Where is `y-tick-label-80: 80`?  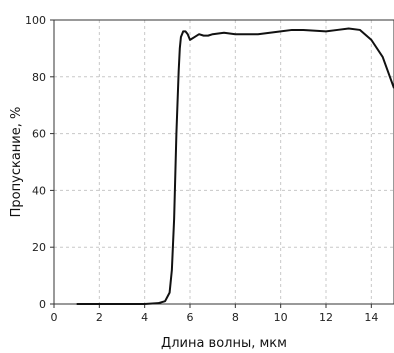 y-tick-label-80: 80 is located at coordinates (39, 77).